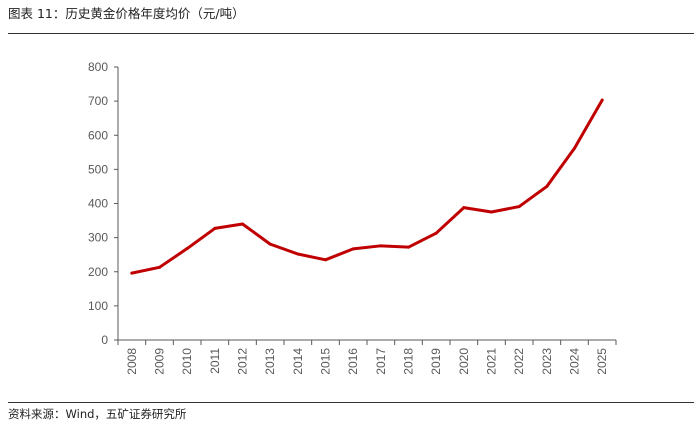  I want to click on x-tick-label: 2025, so click(602, 361).